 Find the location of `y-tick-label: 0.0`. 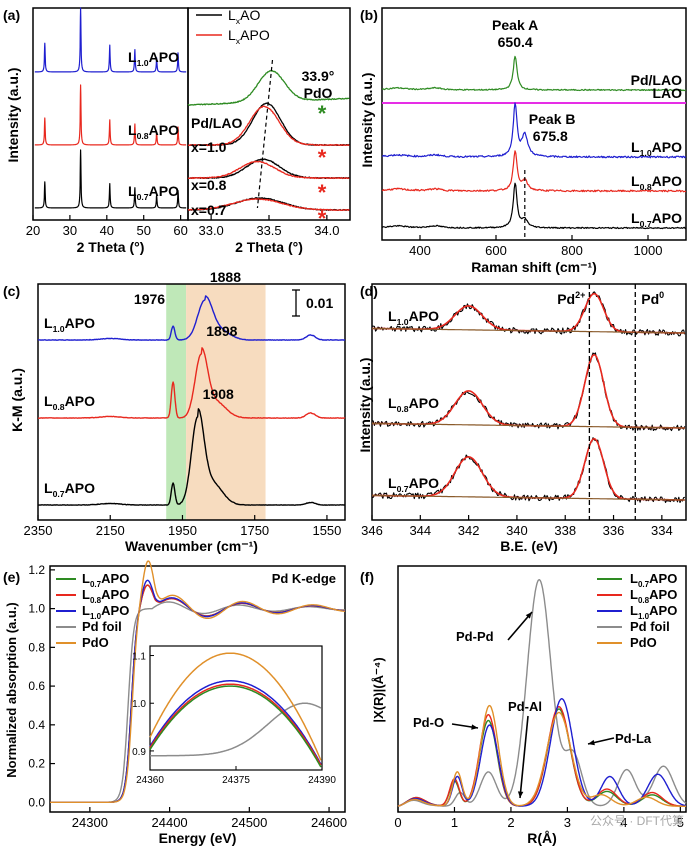

y-tick-label: 0.0 is located at coordinates (36, 802).